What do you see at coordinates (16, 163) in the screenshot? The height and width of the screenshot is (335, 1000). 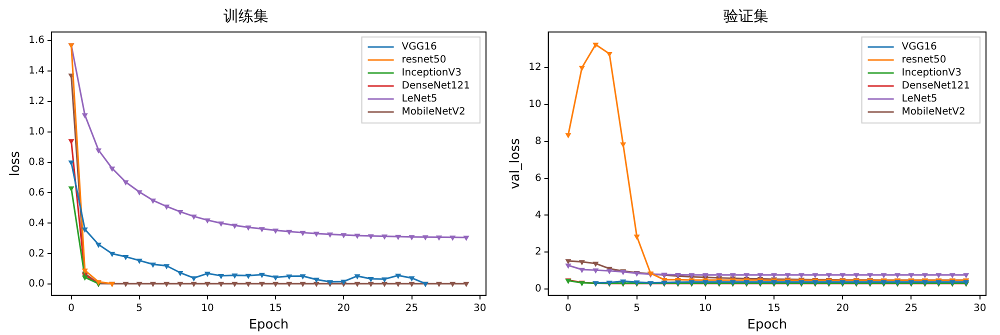 I see `y-axis-title: loss` at bounding box center [16, 163].